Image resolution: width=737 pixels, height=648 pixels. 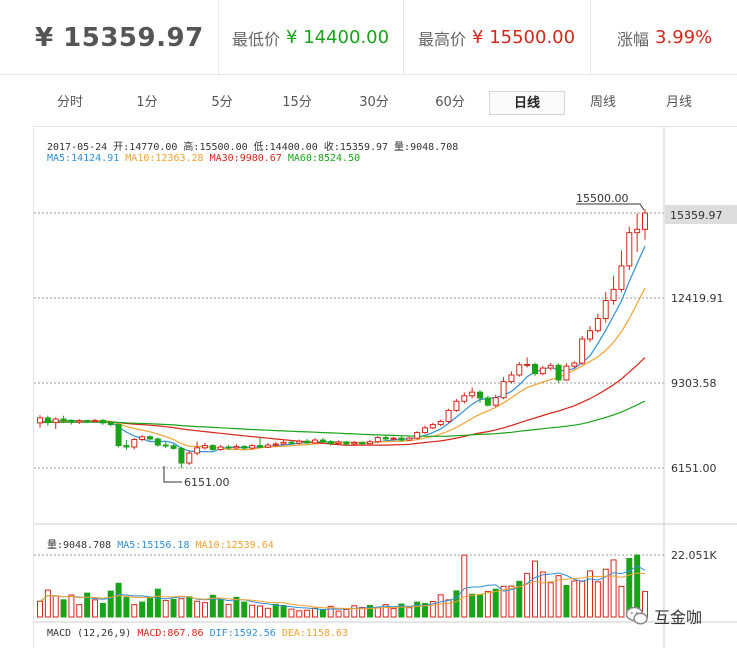 What do you see at coordinates (153, 545) in the screenshot?
I see `volume-ma5-value: MA5:15156.18` at bounding box center [153, 545].